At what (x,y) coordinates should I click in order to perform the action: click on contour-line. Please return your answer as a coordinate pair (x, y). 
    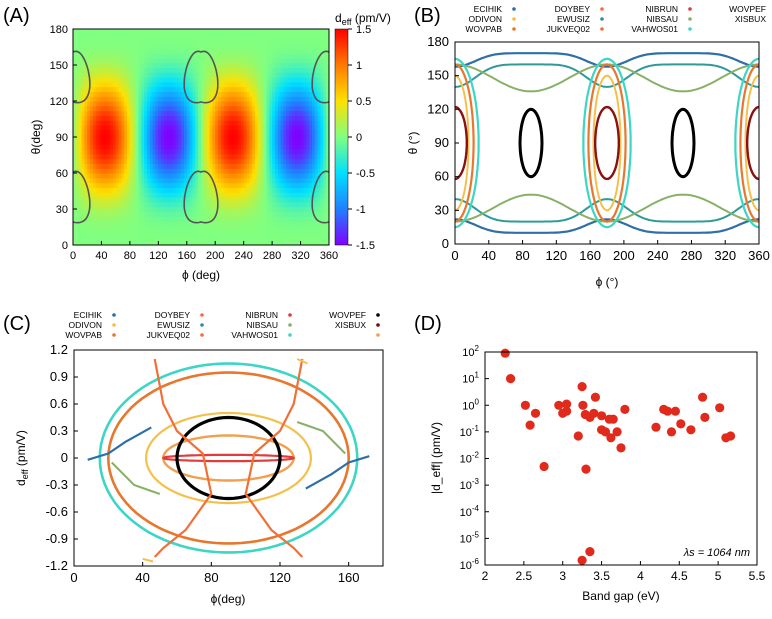
    Looking at the image, I should click on (82, 197).